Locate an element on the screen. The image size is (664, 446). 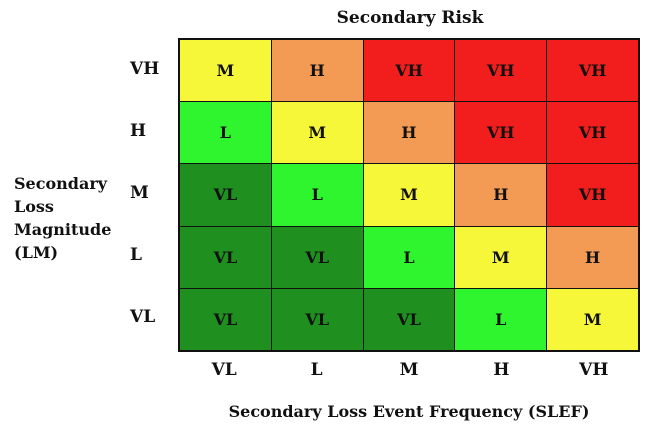
col-label-m: M is located at coordinates (409, 370).